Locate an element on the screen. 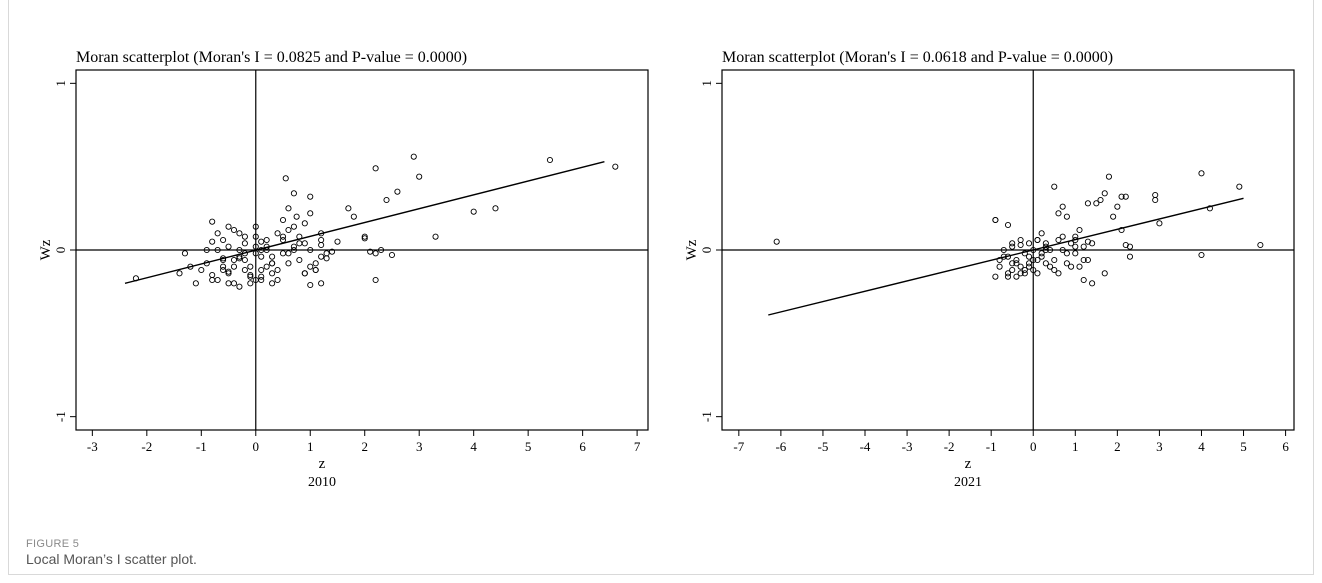 This screenshot has height=583, width=1322. x-tick-label: -5 is located at coordinates (823, 446).